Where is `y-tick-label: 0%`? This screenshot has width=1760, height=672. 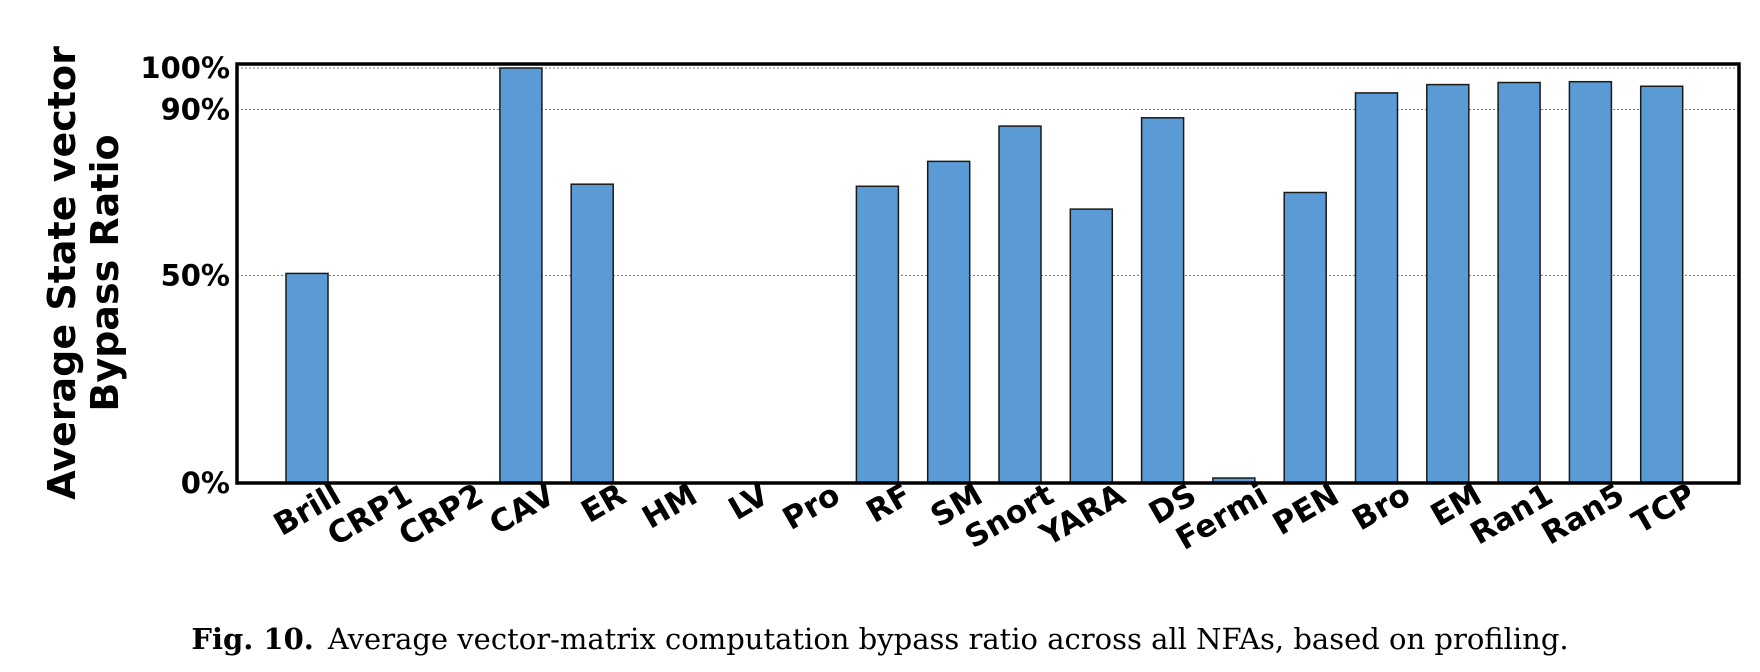
y-tick-label: 0% is located at coordinates (205, 483).